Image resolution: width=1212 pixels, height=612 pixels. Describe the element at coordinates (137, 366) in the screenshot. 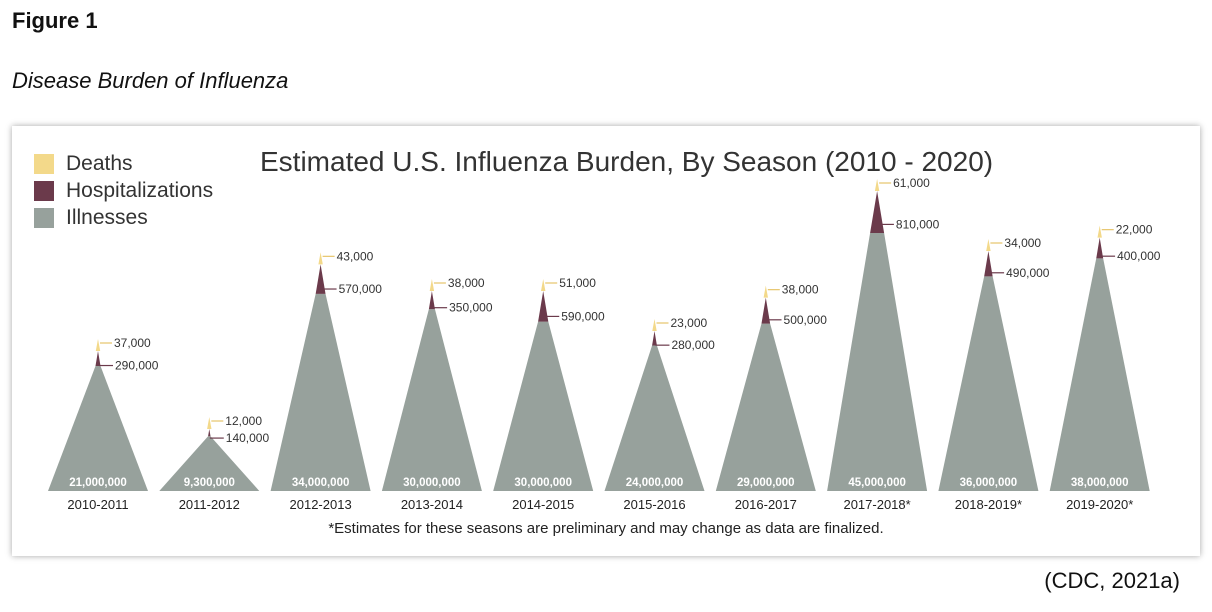

I see `hospitalizations-value-label: 290,000` at that location.